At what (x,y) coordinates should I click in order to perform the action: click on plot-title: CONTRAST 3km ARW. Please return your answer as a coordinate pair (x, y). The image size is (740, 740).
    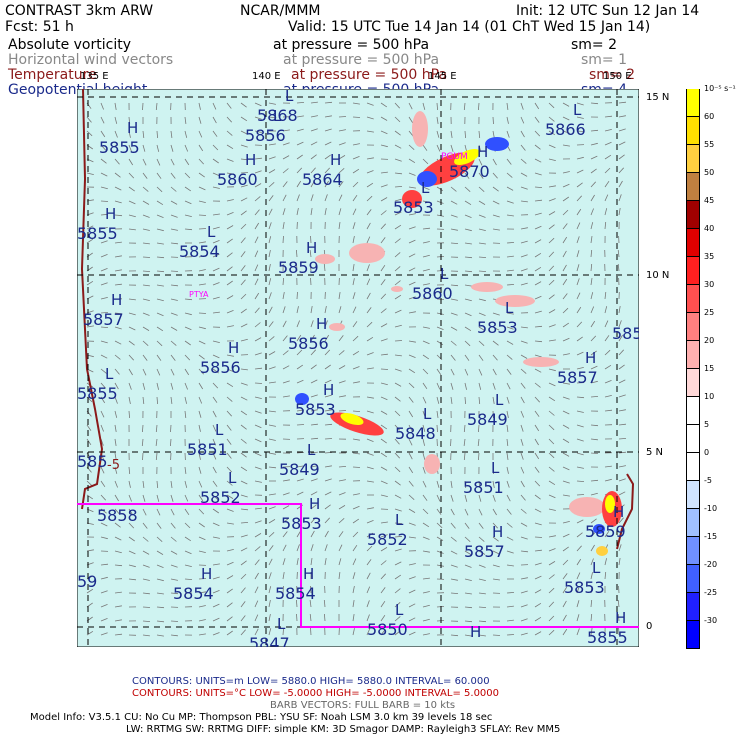
    Looking at the image, I should click on (79, 11).